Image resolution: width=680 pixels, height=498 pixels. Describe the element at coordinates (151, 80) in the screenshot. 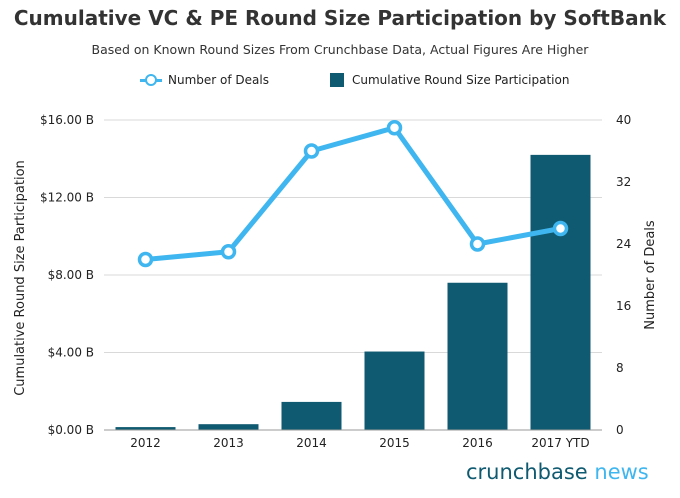

I see `line-marker-icon` at that location.